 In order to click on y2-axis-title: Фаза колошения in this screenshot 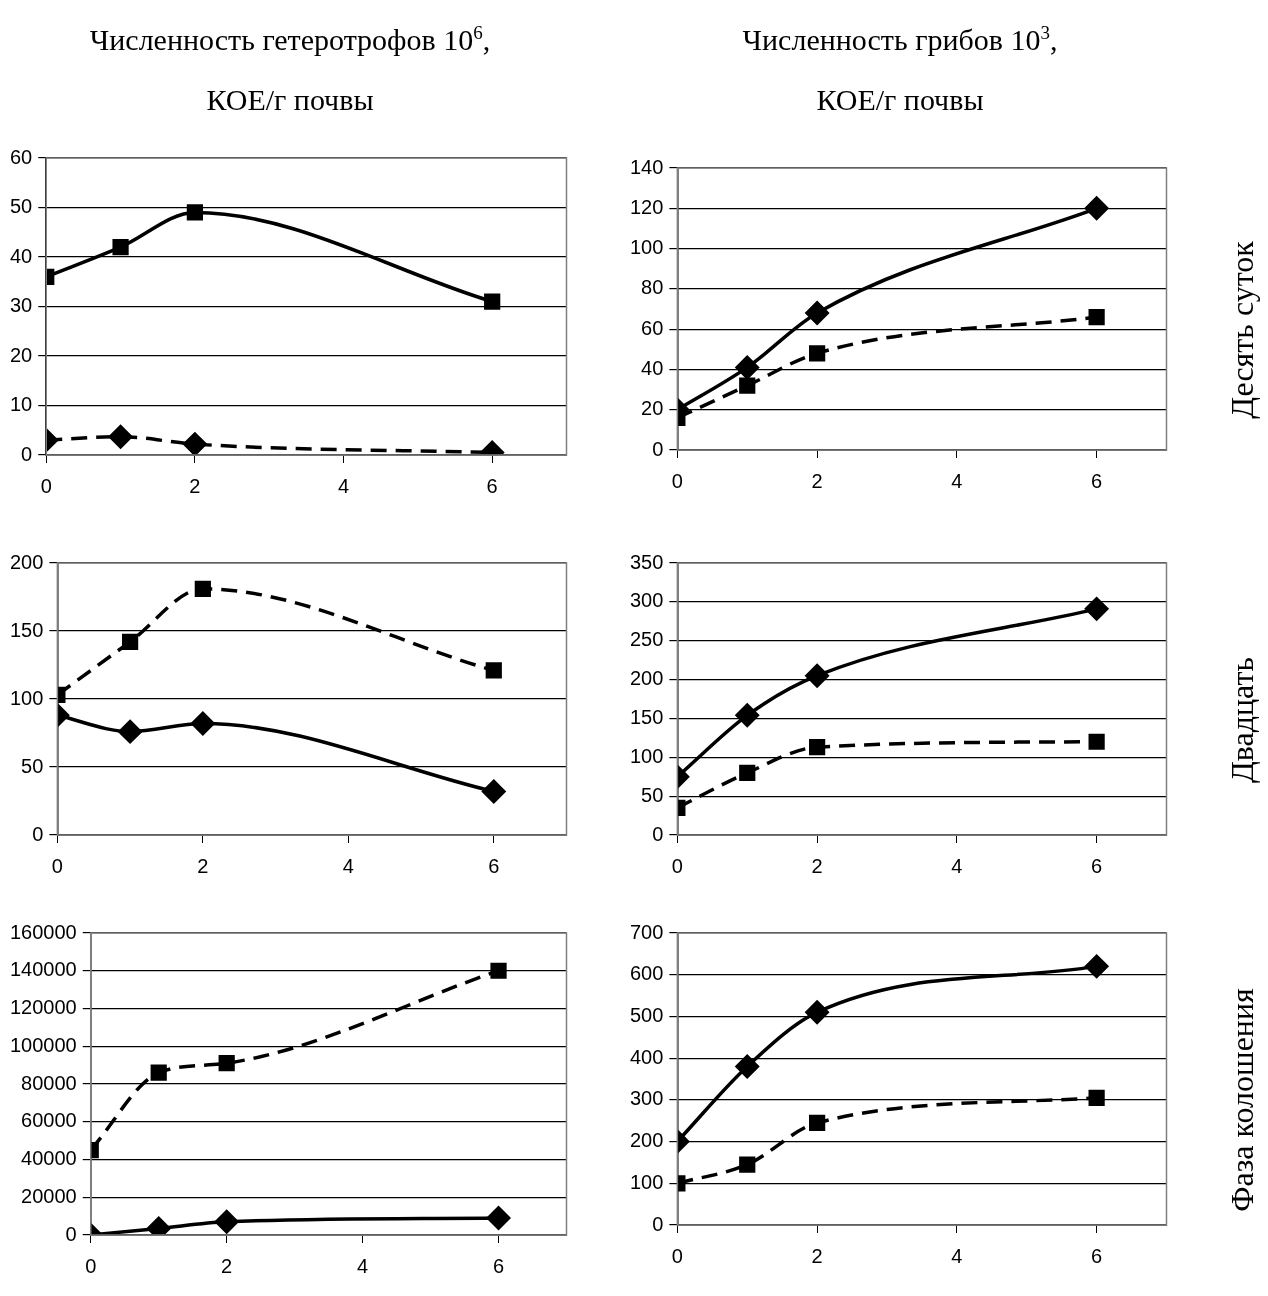, I will do `click(1242, 1100)`.